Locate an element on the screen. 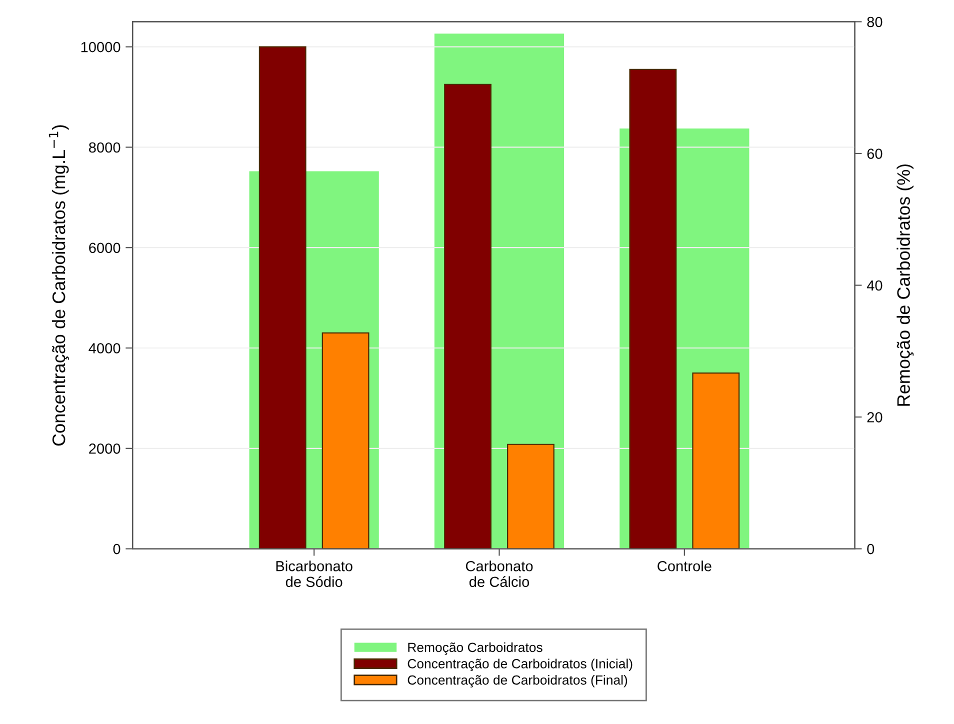 The width and height of the screenshot is (954, 724). y2-axis-title: Remoção de Carboidratos (%) is located at coordinates (905, 285).